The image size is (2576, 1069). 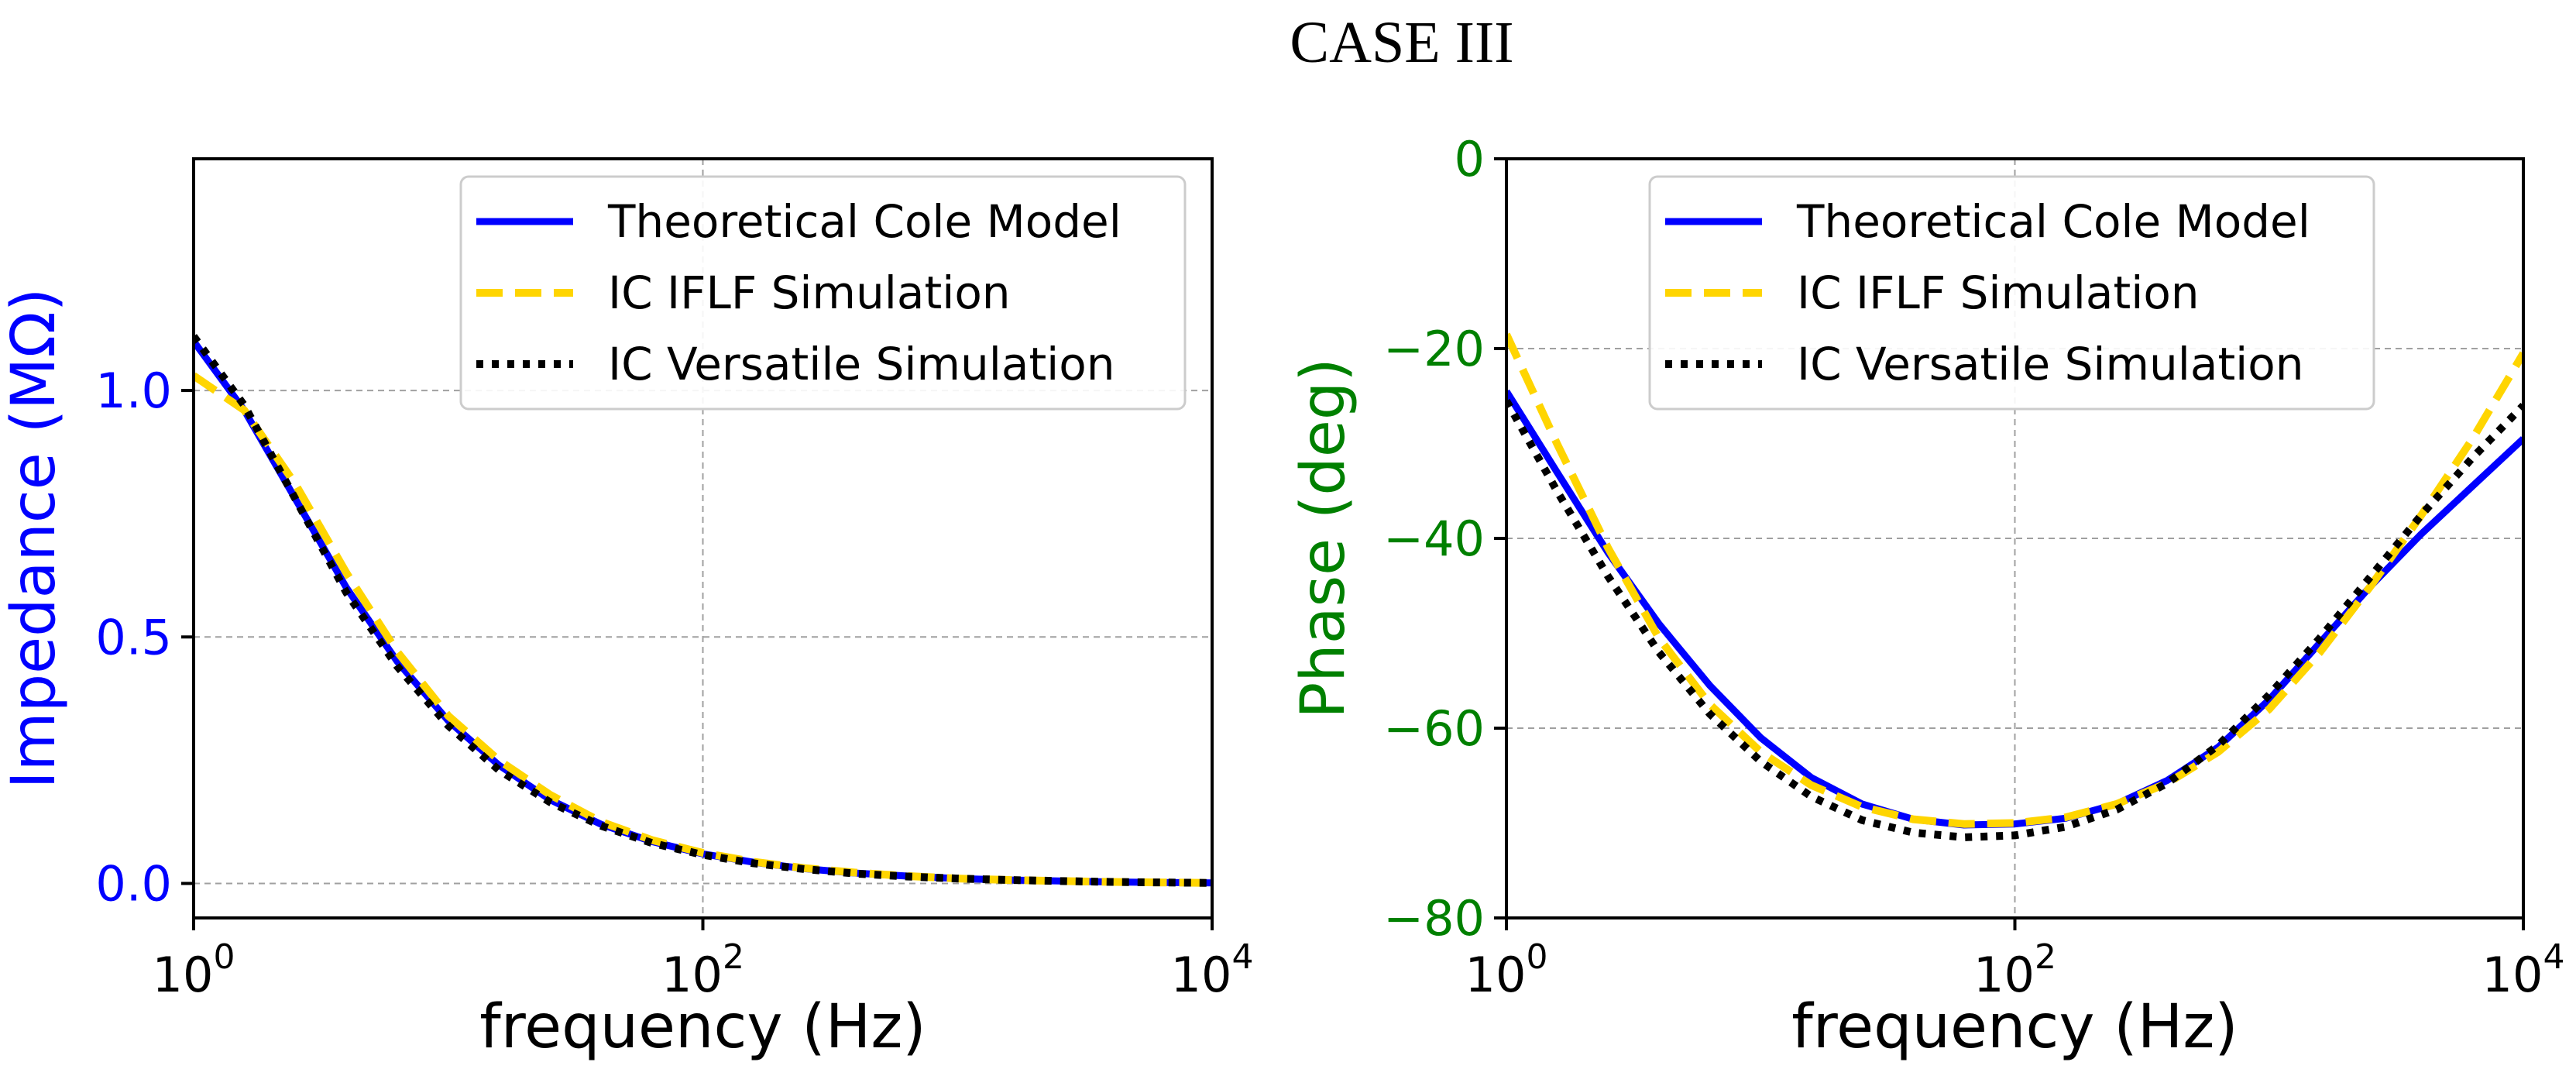 I want to click on impedance-x-ticks: 10⁰ 10² 10⁴, so click(x=703, y=961).